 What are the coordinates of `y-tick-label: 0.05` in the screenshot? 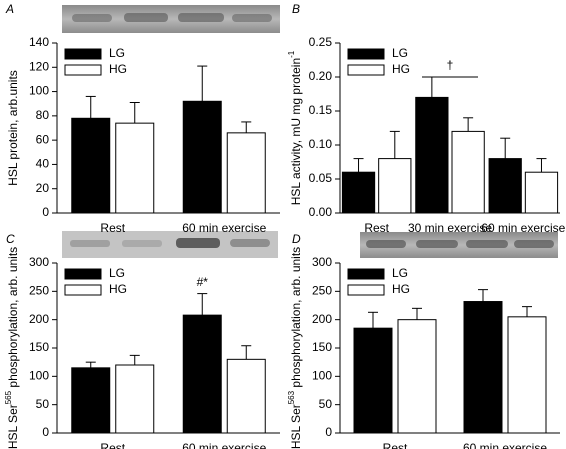 It's located at (321, 178).